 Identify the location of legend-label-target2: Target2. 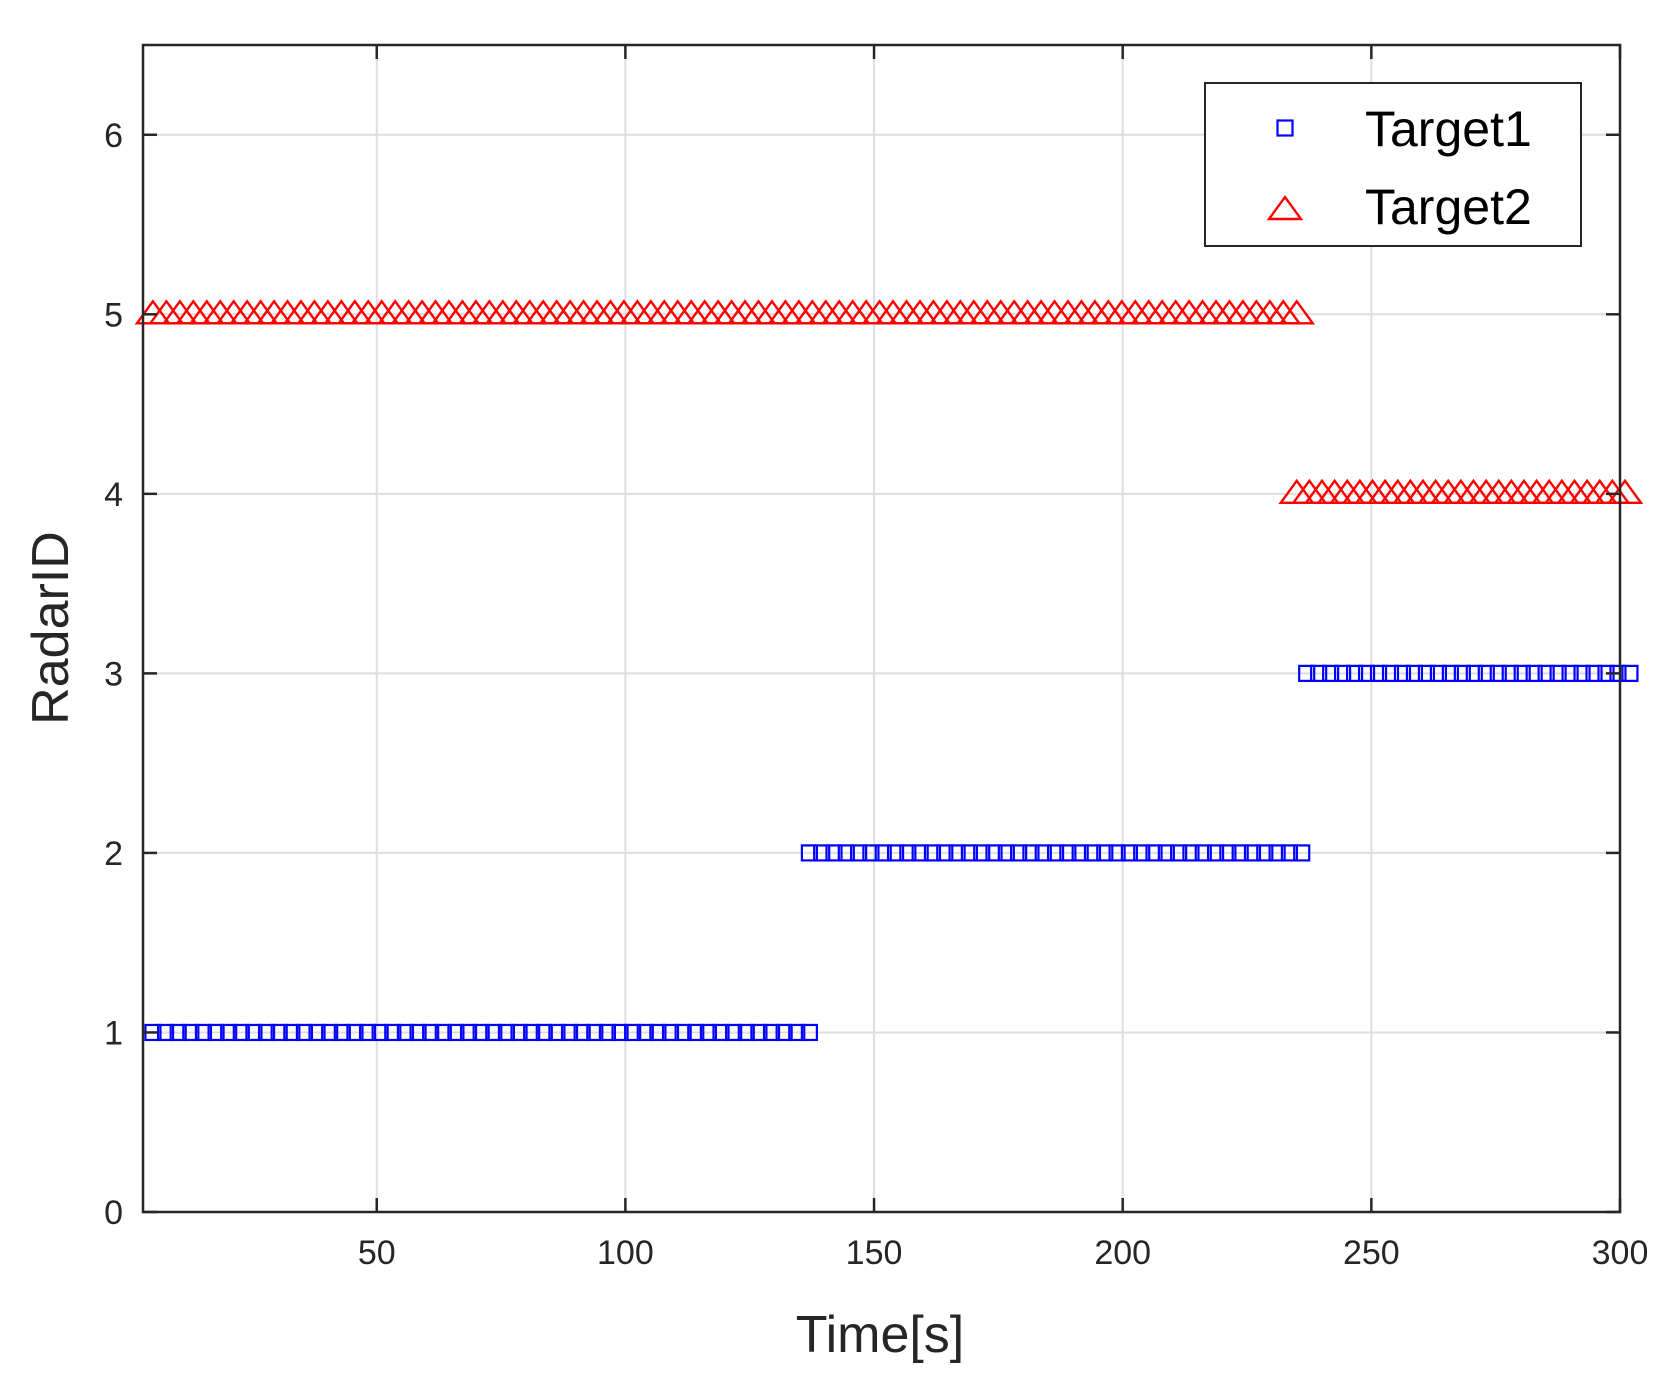
(1448, 207).